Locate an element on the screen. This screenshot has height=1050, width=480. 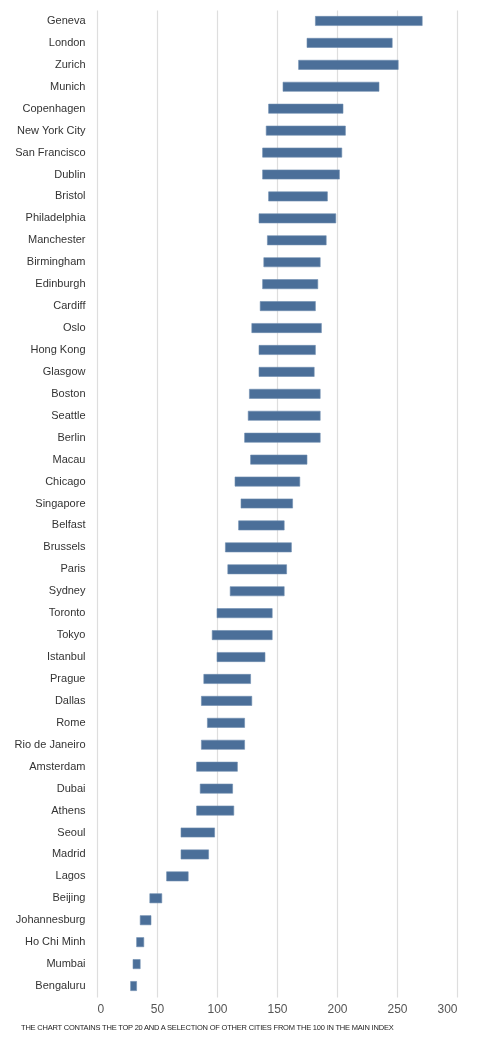
y-tick-label: Dublin is located at coordinates (70, 173).